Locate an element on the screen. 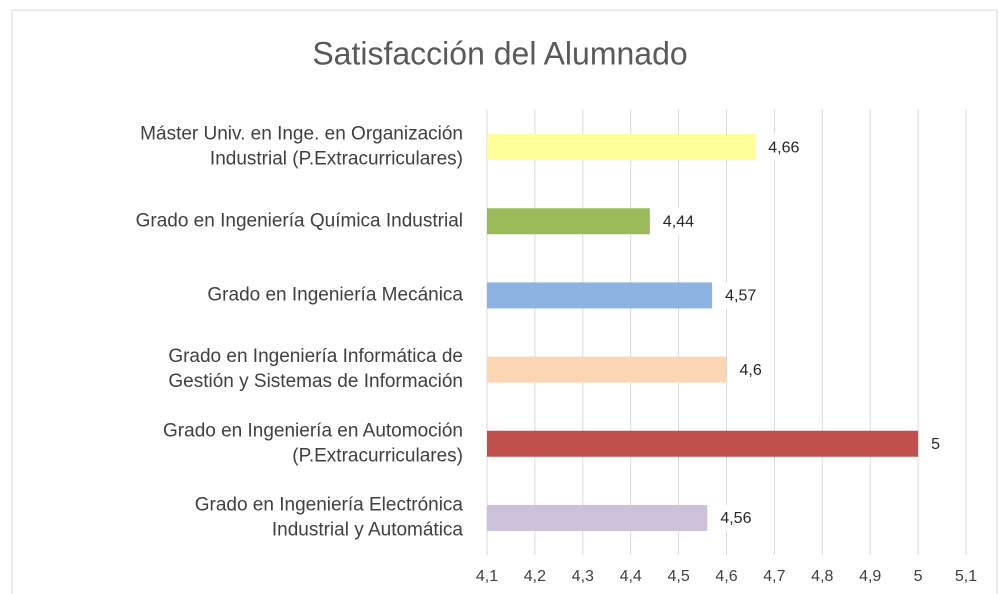 Image resolution: width=999 pixels, height=594 pixels. y-tick-label: Grado en Ingeniería Mecánica is located at coordinates (335, 294).